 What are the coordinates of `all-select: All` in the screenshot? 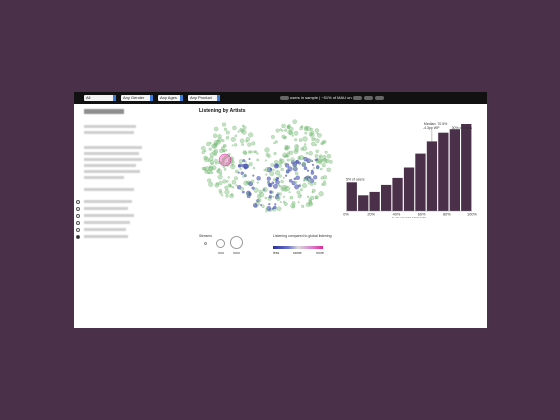 It's located at (100, 98).